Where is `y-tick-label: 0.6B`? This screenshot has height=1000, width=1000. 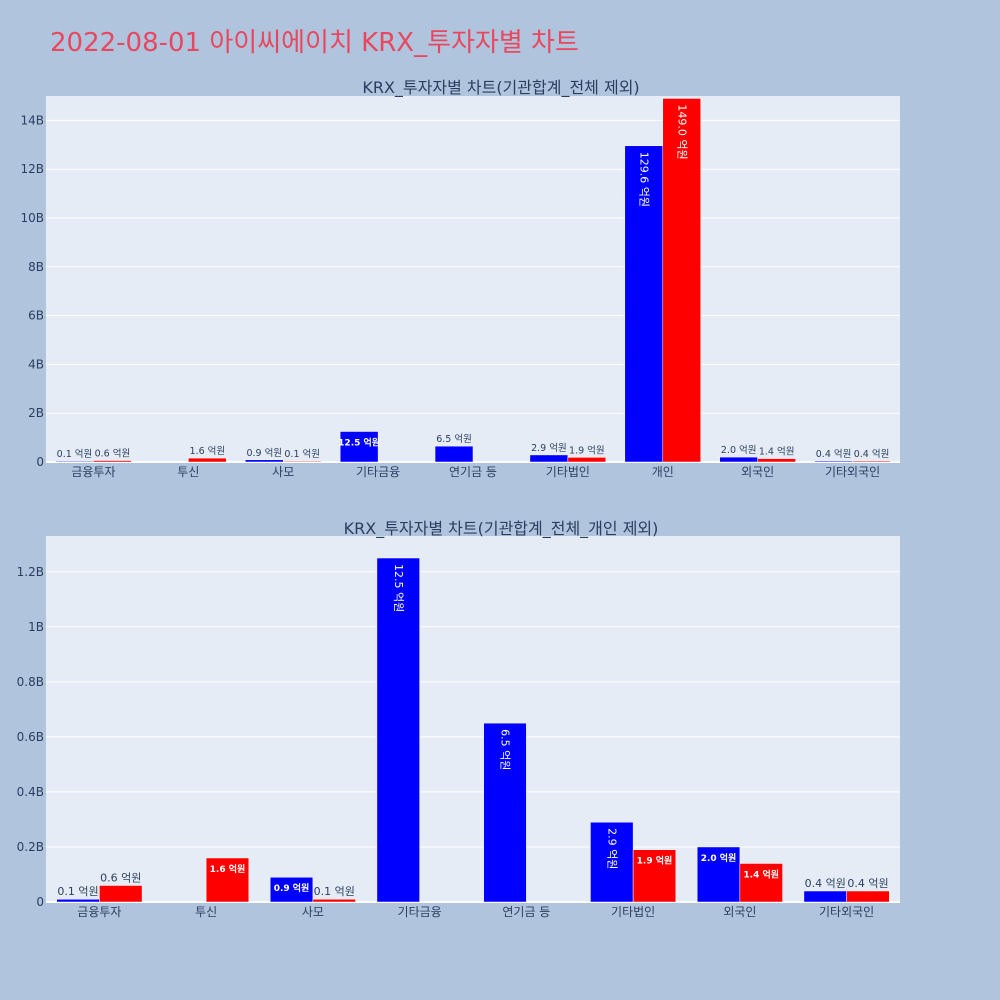
y-tick-label: 0.6B is located at coordinates (30, 737).